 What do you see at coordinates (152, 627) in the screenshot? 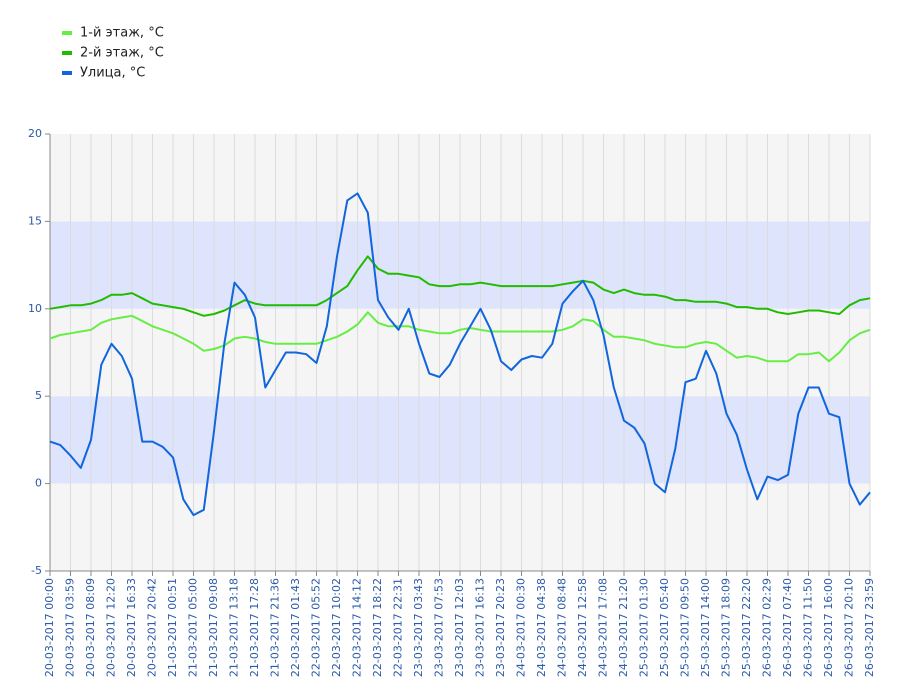
I see `x-tick-label: 20-03-2017 20:42` at bounding box center [152, 627].